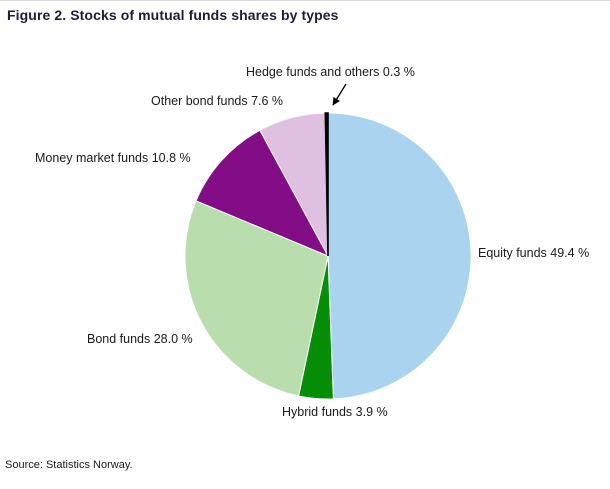 The height and width of the screenshot is (489, 610). I want to click on source-note: Source: Statistics Norway., so click(69, 465).